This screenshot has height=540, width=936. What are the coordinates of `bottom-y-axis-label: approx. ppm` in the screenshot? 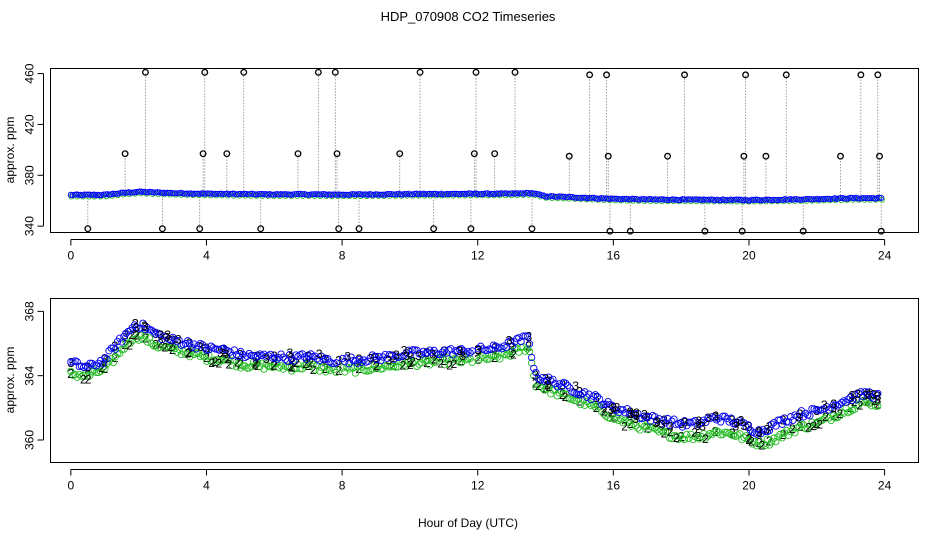 It's located at (10, 380).